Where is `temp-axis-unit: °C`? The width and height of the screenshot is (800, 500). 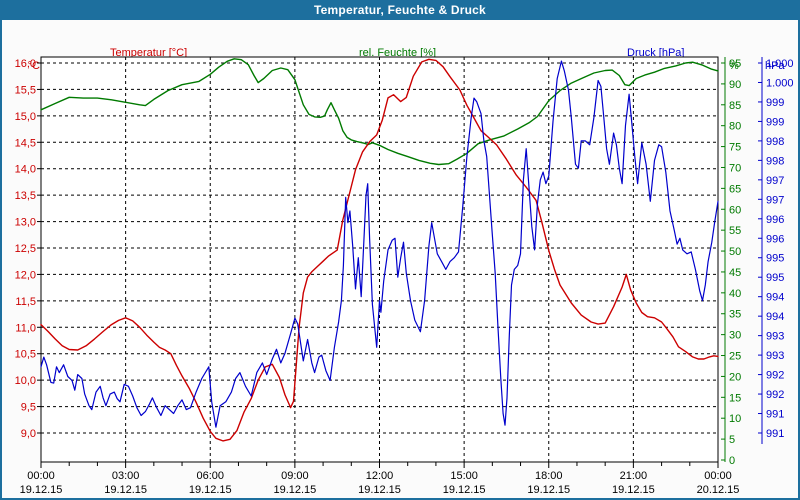
temp-axis-unit: °C is located at coordinates (33, 66).